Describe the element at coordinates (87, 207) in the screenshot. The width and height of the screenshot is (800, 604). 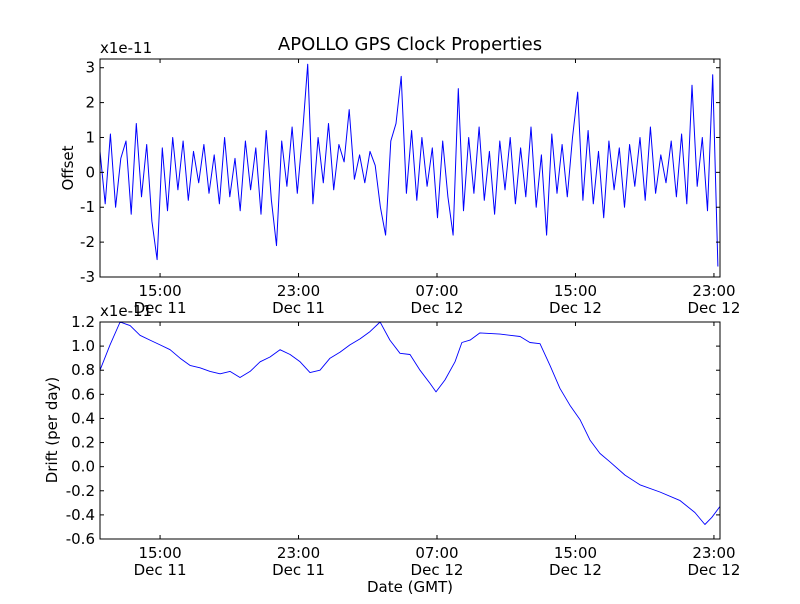
I see `ytick-label: -1` at that location.